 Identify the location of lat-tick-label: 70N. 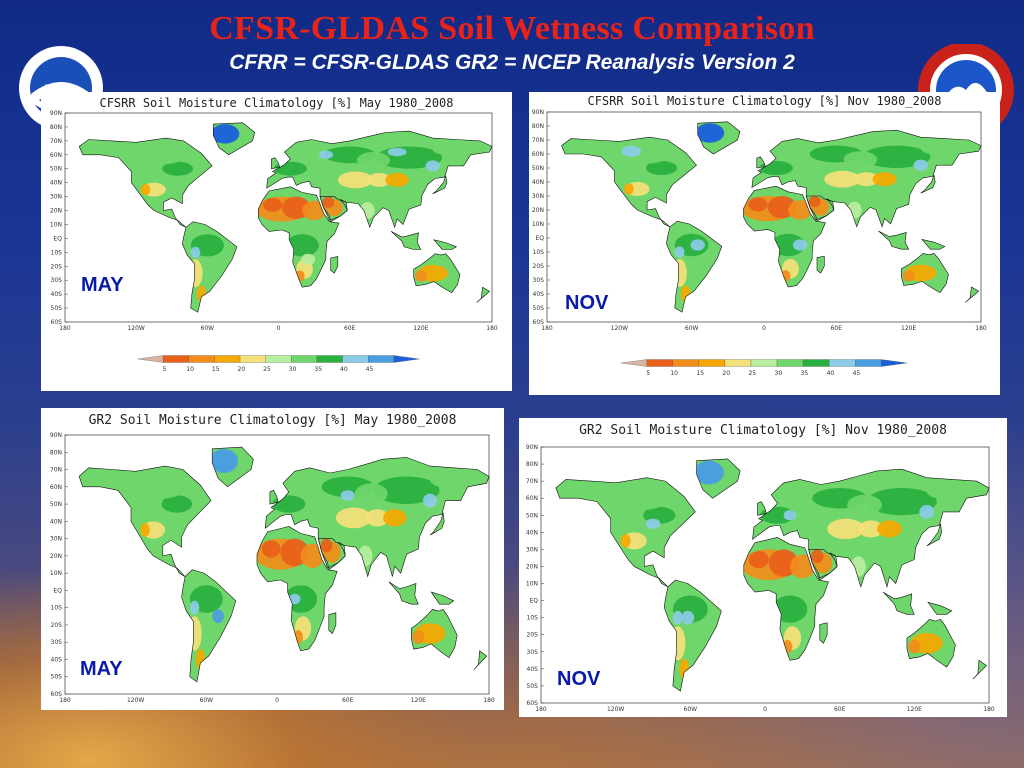
(532, 481).